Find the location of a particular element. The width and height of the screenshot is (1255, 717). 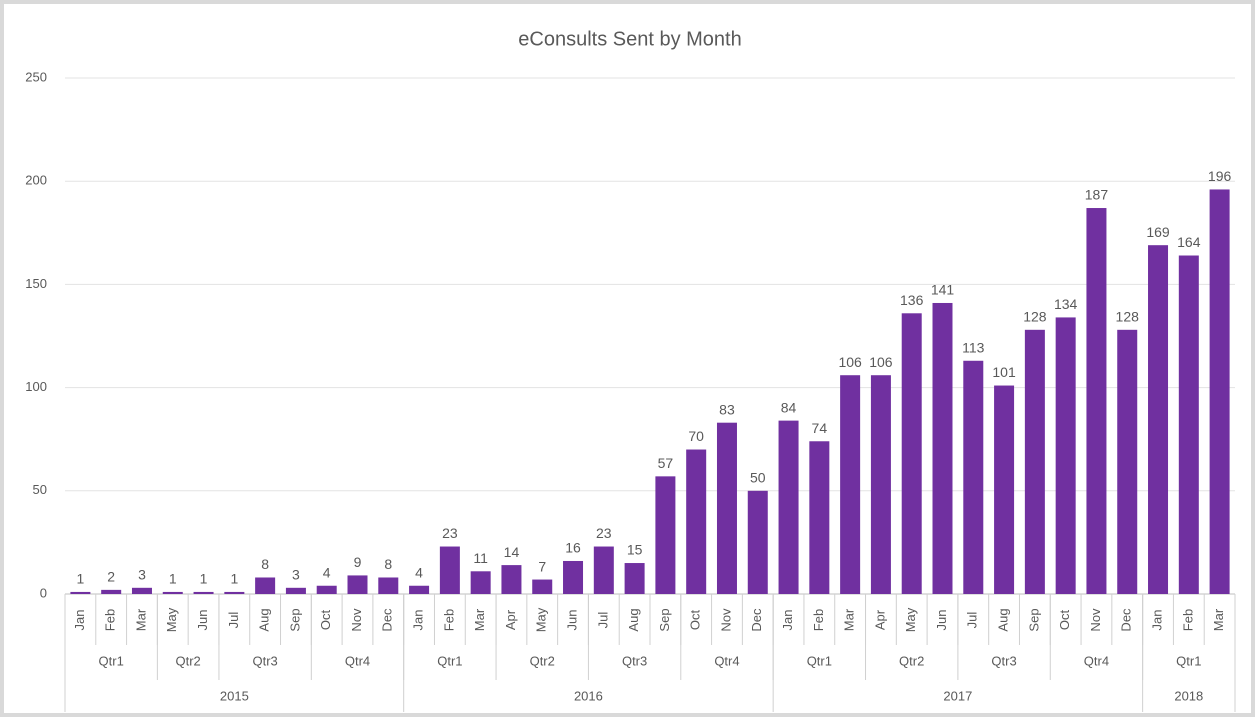

data-label: 84 is located at coordinates (789, 407).